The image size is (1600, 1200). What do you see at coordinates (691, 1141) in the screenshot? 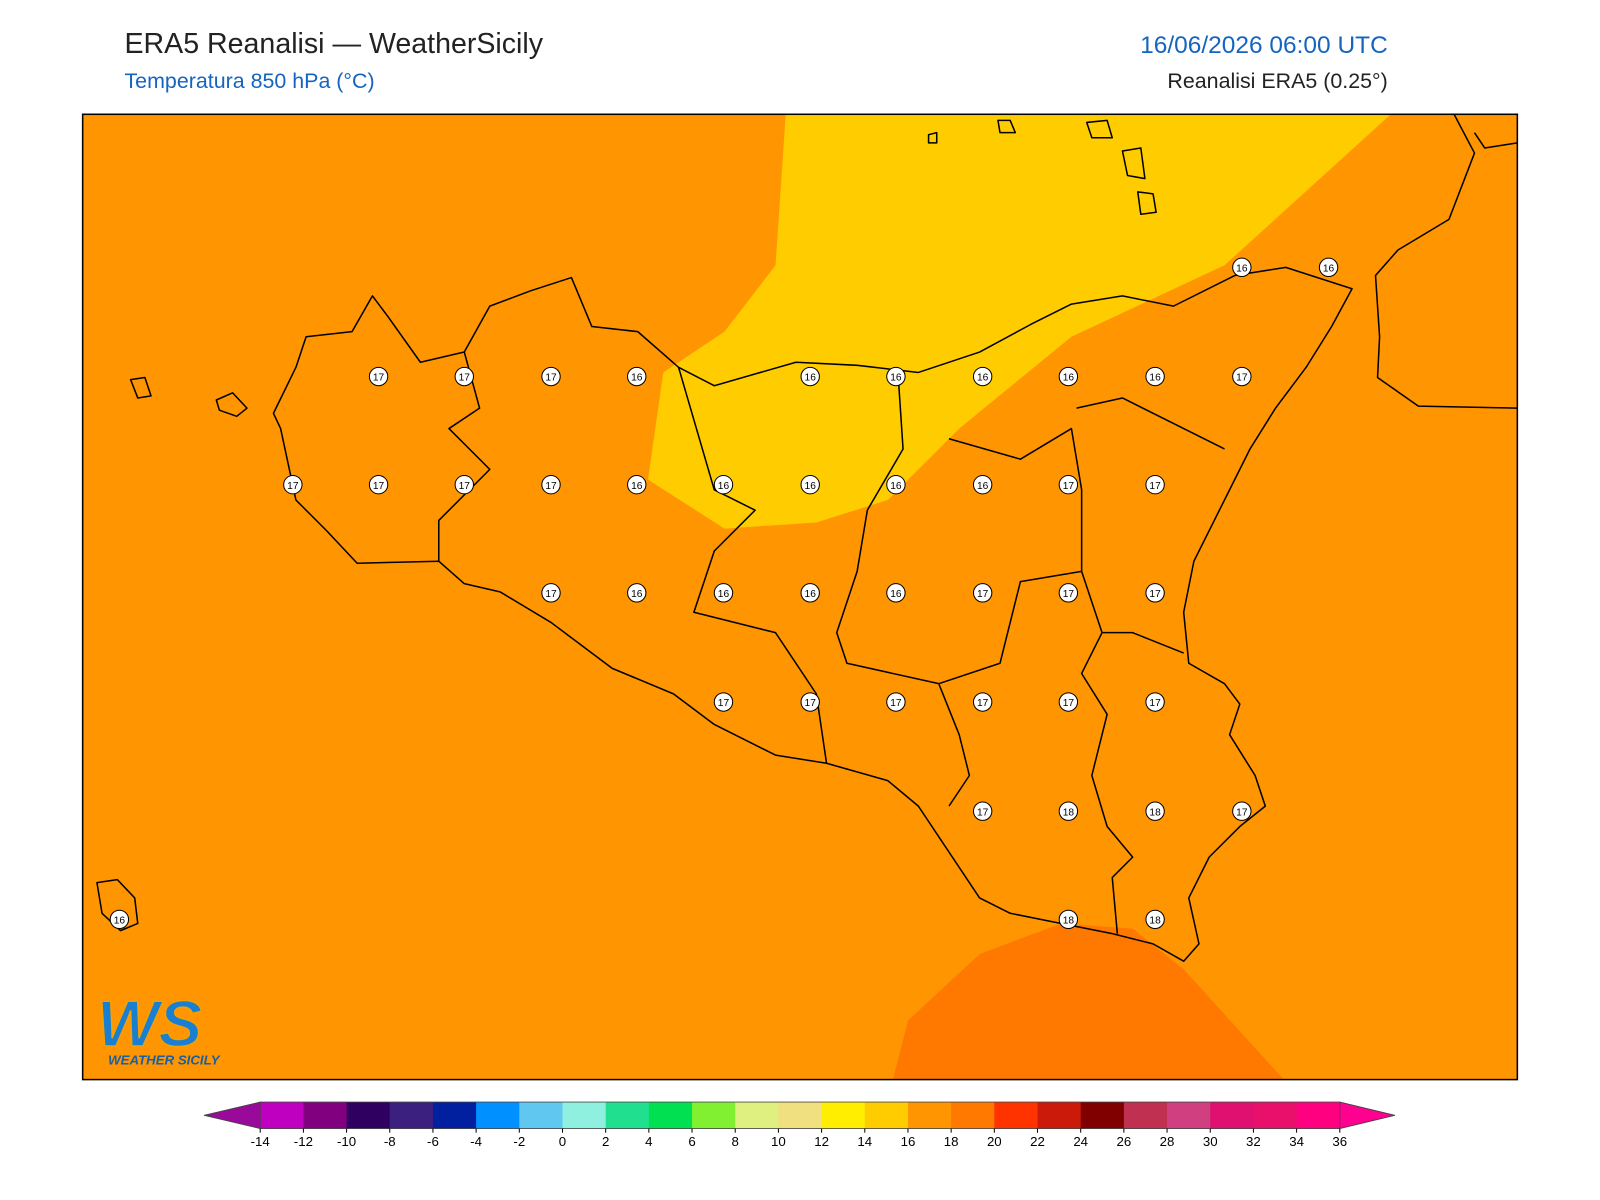
I see `colorbar-tick-label: 6` at bounding box center [691, 1141].